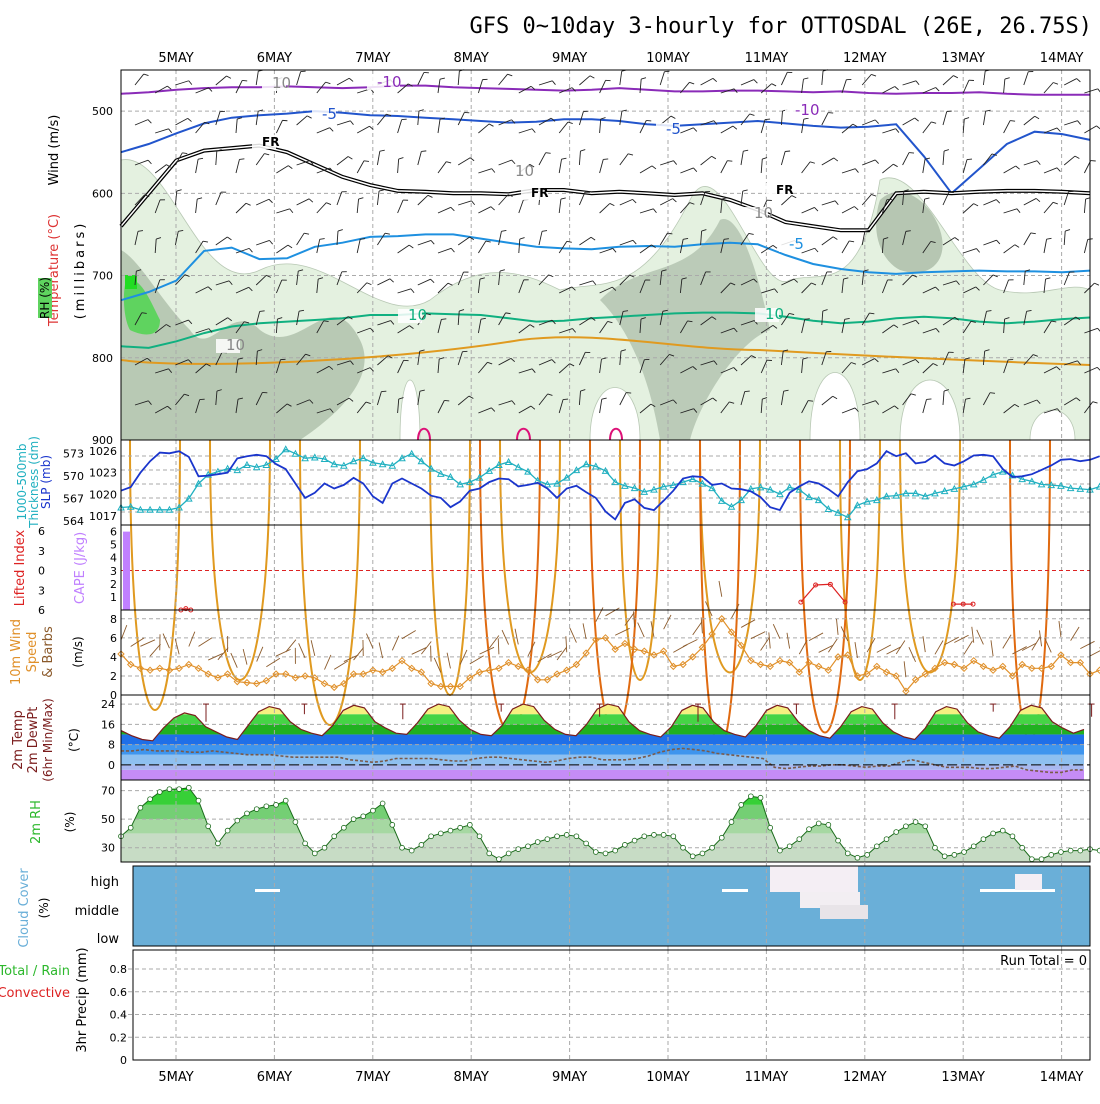 The width and height of the screenshot is (1100, 1104). Describe the element at coordinates (35, 993) in the screenshot. I see `ylabel-convective: Convective` at that location.